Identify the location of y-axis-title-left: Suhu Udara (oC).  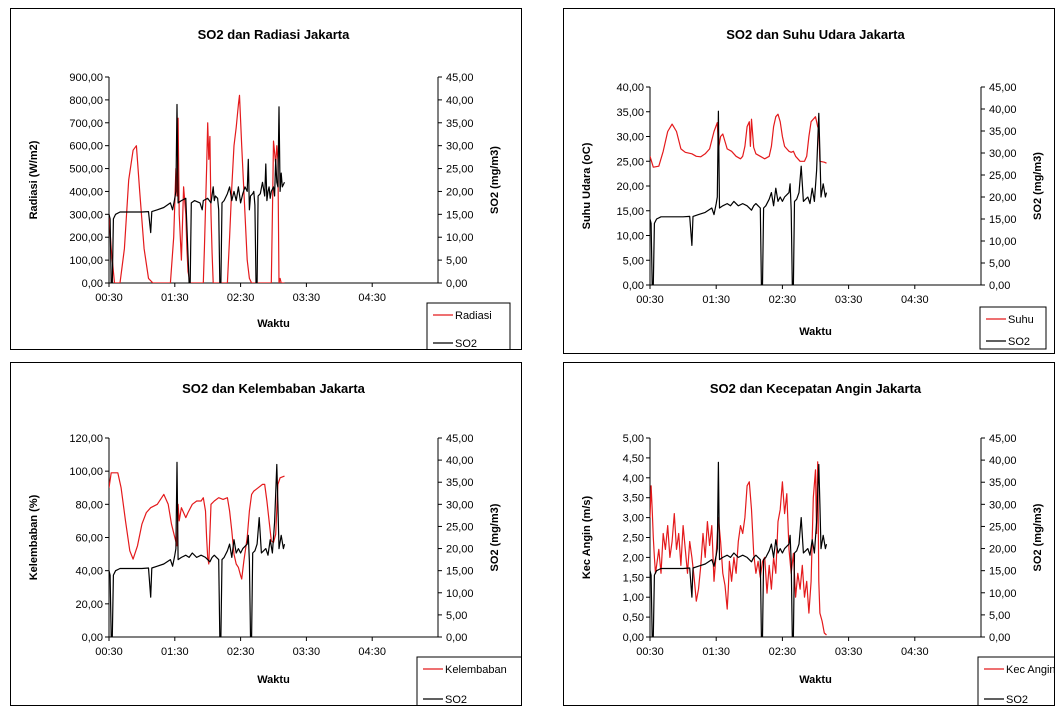
(587, 185).